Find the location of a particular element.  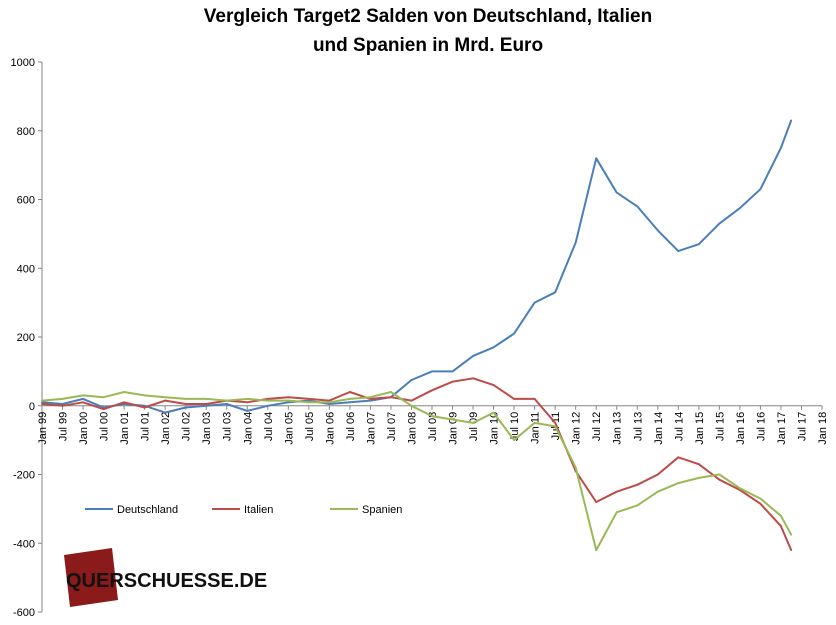

x-tick-label: Jan 08 is located at coordinates (412, 428).